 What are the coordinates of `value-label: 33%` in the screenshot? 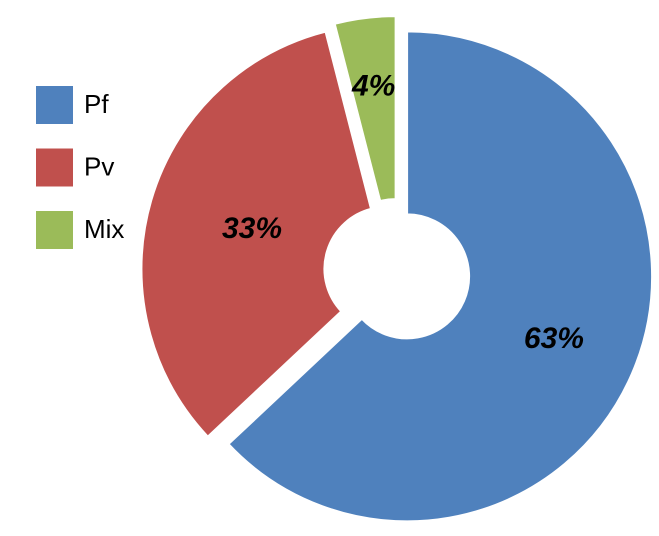 It's located at (252, 228).